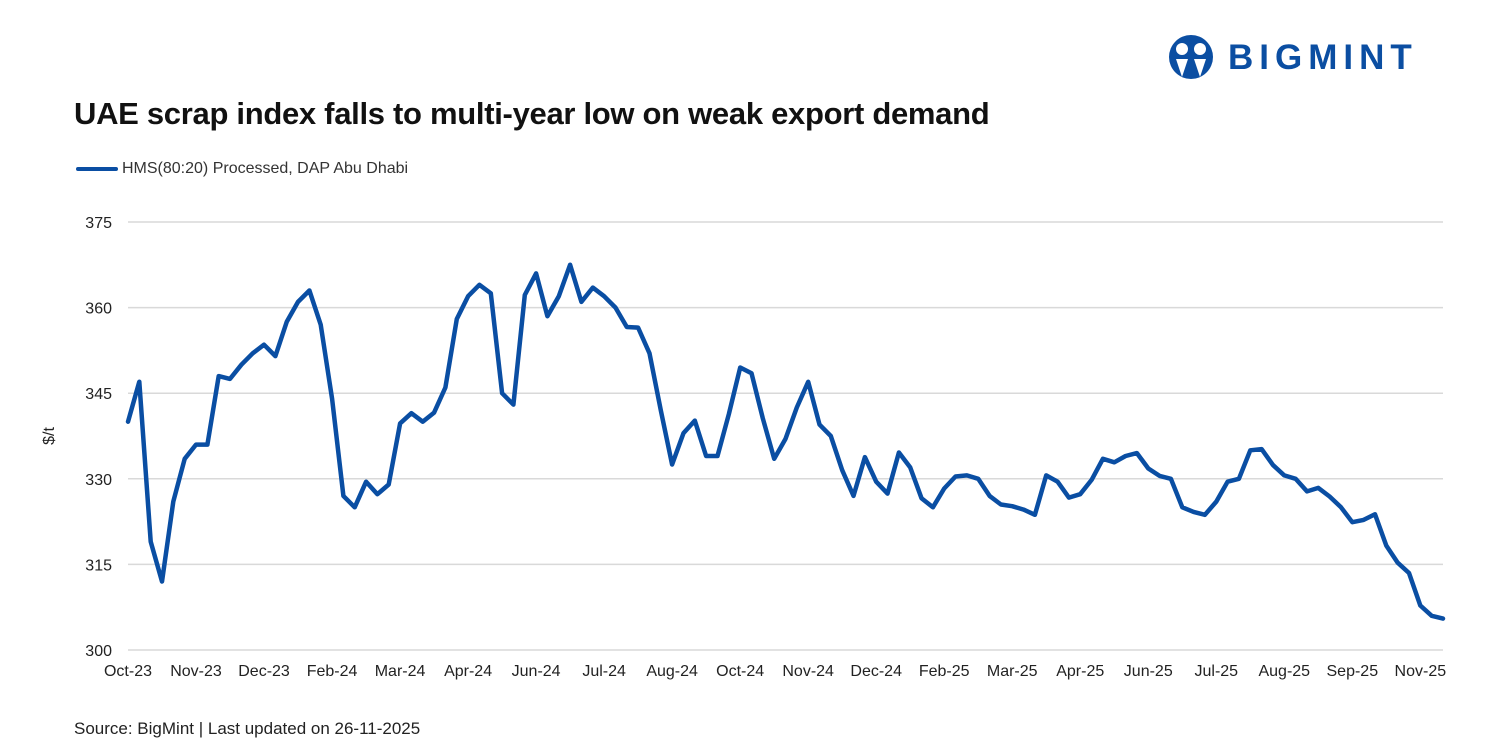 This screenshot has height=750, width=1500. I want to click on x-tick-label: Jul-25, so click(1216, 671).